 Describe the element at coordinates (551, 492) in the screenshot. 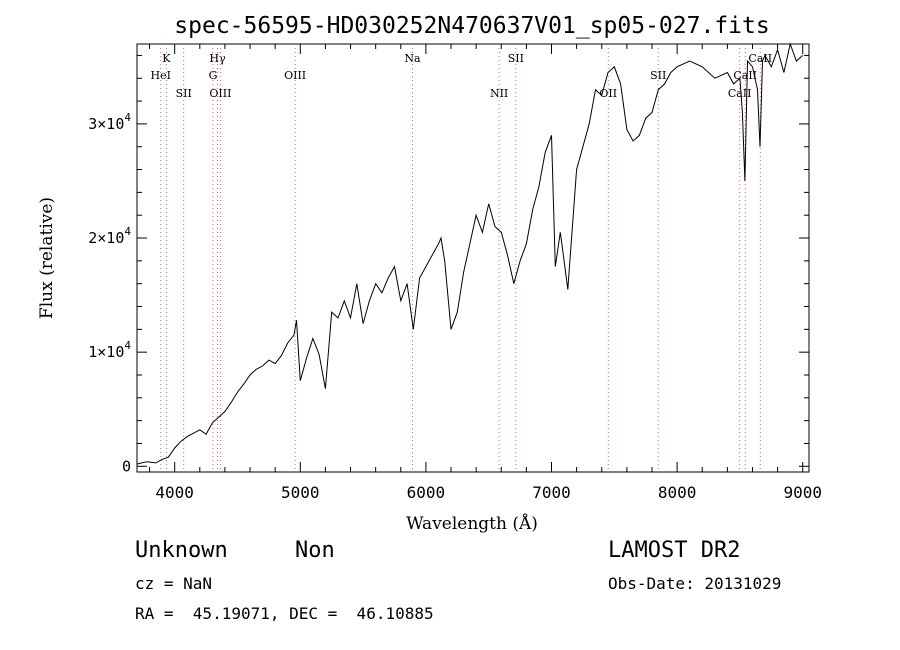

I see `x-tick-label-3: 7000` at that location.